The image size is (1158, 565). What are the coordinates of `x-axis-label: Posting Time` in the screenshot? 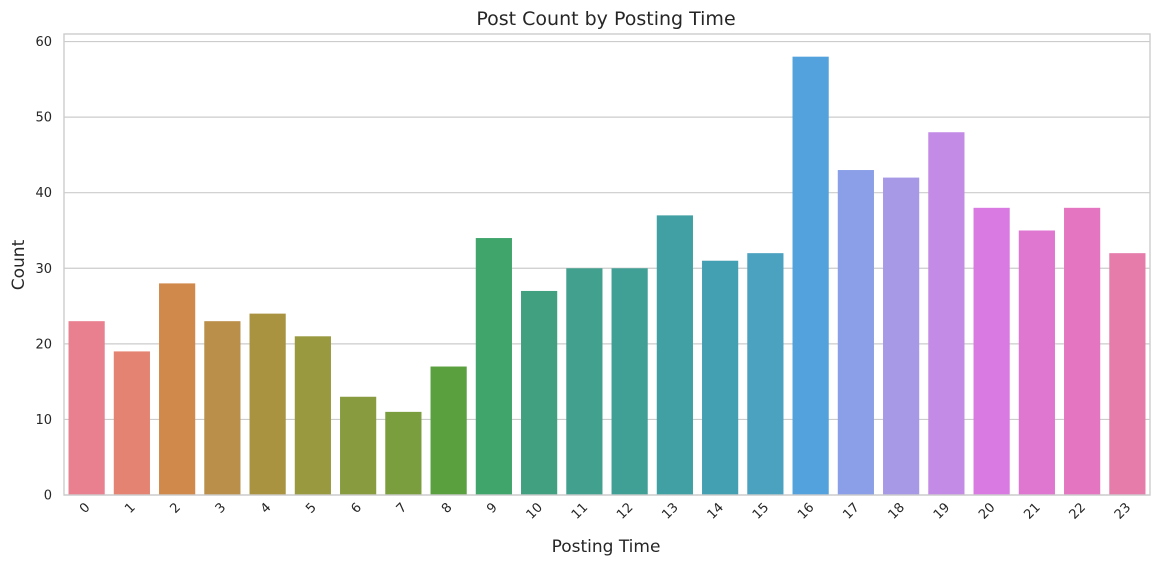 It's located at (606, 547).